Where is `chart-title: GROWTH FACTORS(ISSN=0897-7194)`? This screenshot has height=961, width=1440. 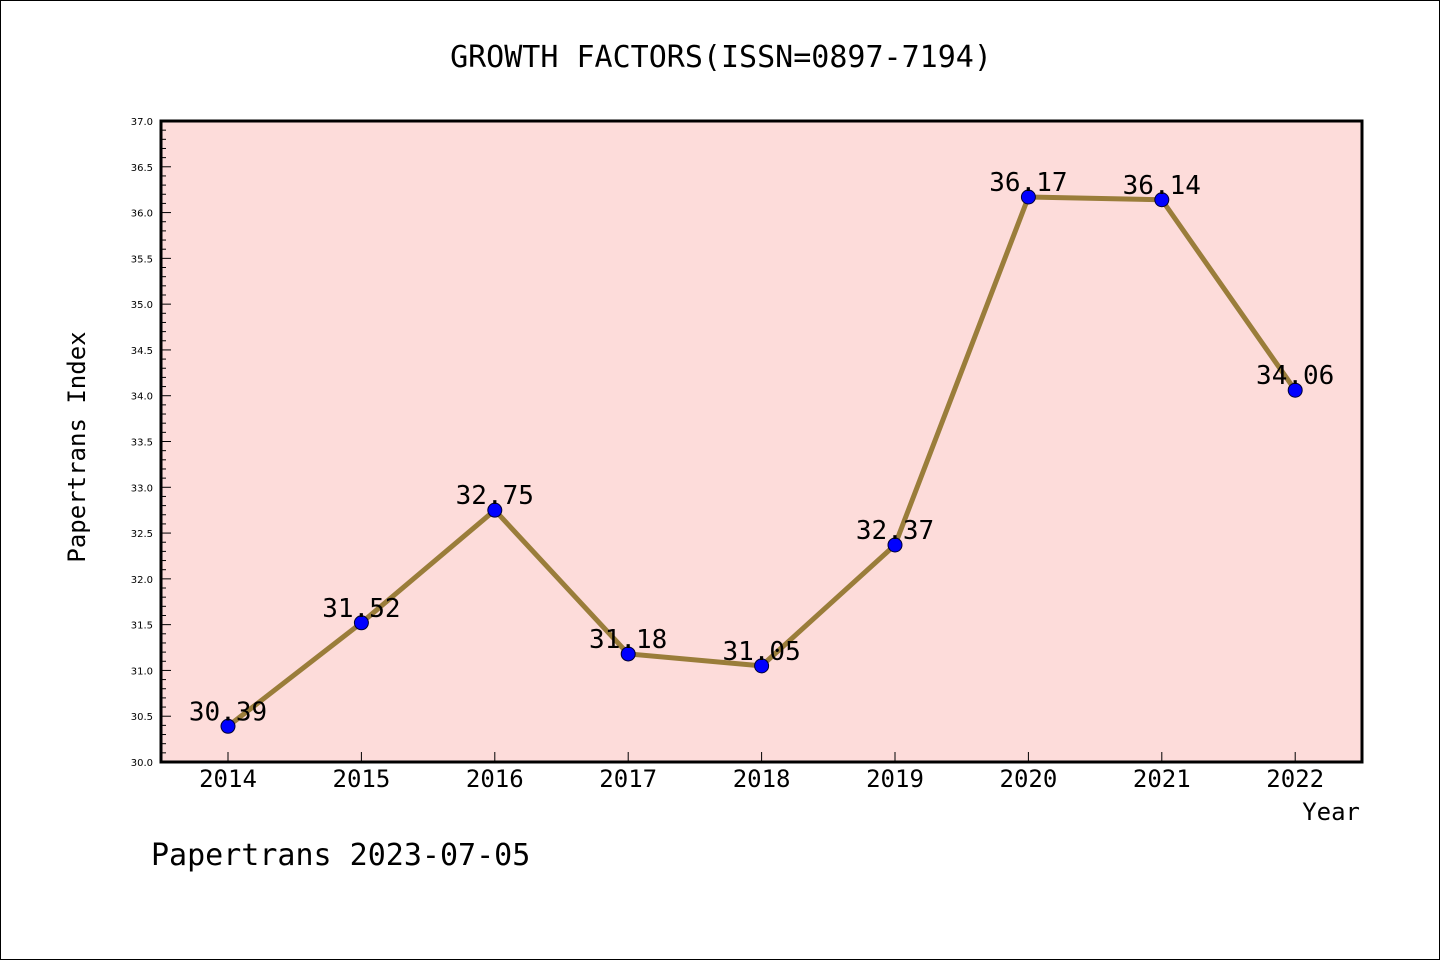
chart-title: GROWTH FACTORS(ISSN=0897-7194) is located at coordinates (721, 57).